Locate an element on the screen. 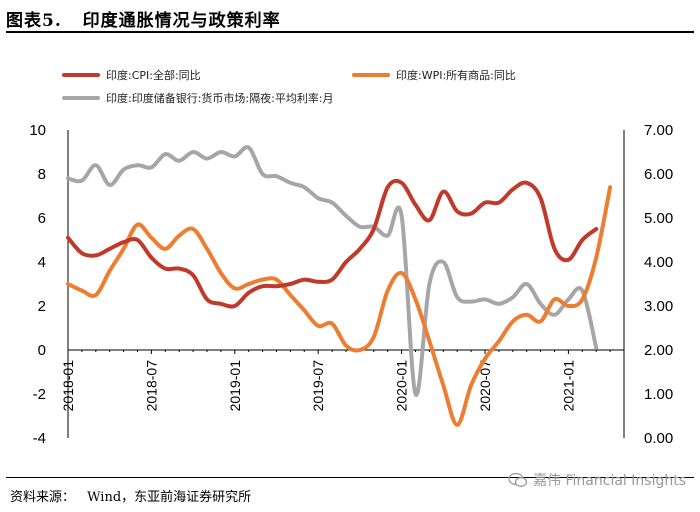 The image size is (700, 512). right-tick-label: 3.00 is located at coordinates (658, 306).